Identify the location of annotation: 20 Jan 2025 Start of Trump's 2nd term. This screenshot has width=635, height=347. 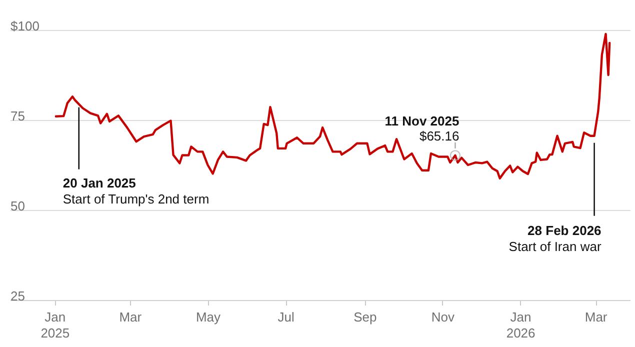
(136, 190).